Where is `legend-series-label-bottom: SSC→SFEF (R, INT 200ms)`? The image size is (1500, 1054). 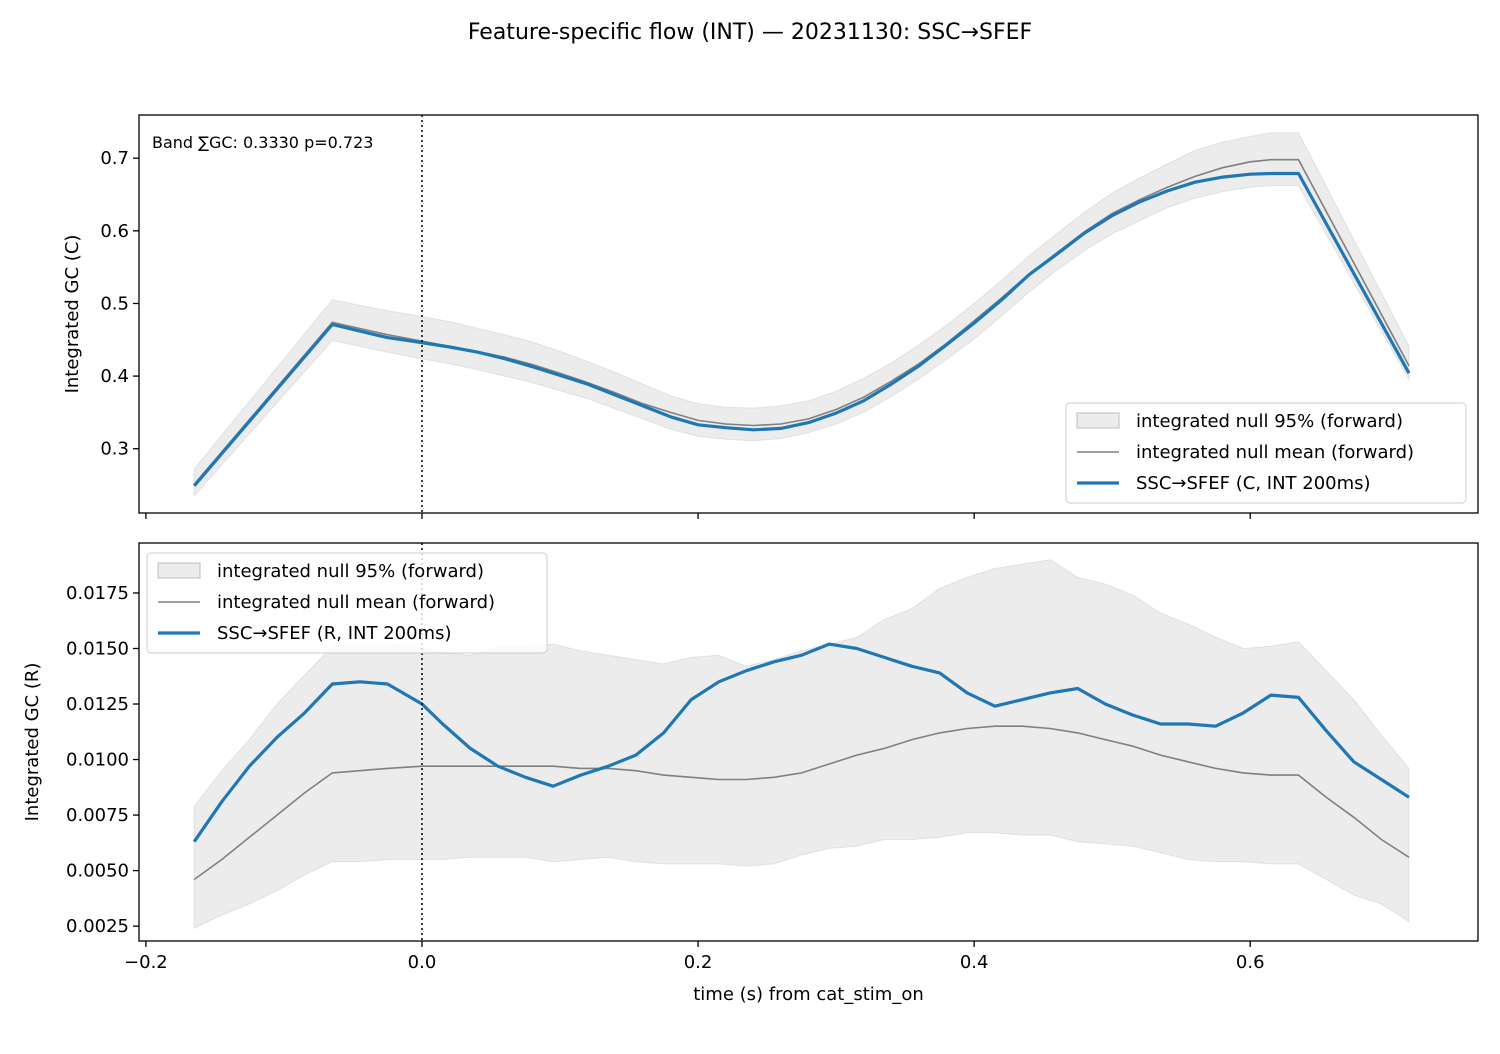
legend-series-label-bottom: SSC→SFEF (R, INT 200ms) is located at coordinates (334, 633).